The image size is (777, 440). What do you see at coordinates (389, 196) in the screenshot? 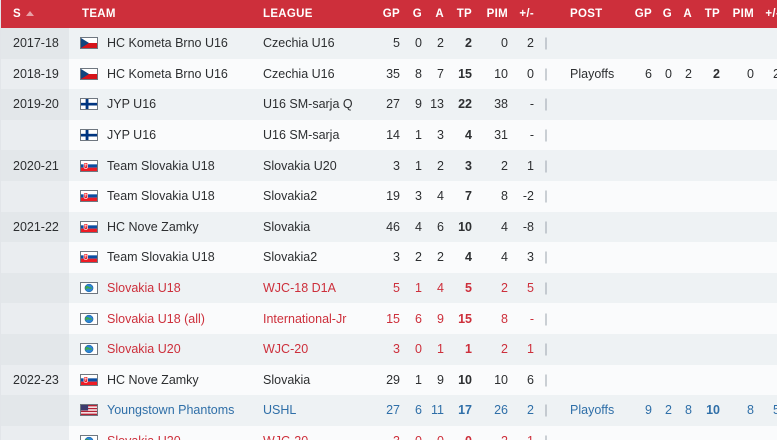
I see `table-row: Team Slovakia U18 Slovakia2 19 3 4 7 8 -2 |` at bounding box center [389, 196].